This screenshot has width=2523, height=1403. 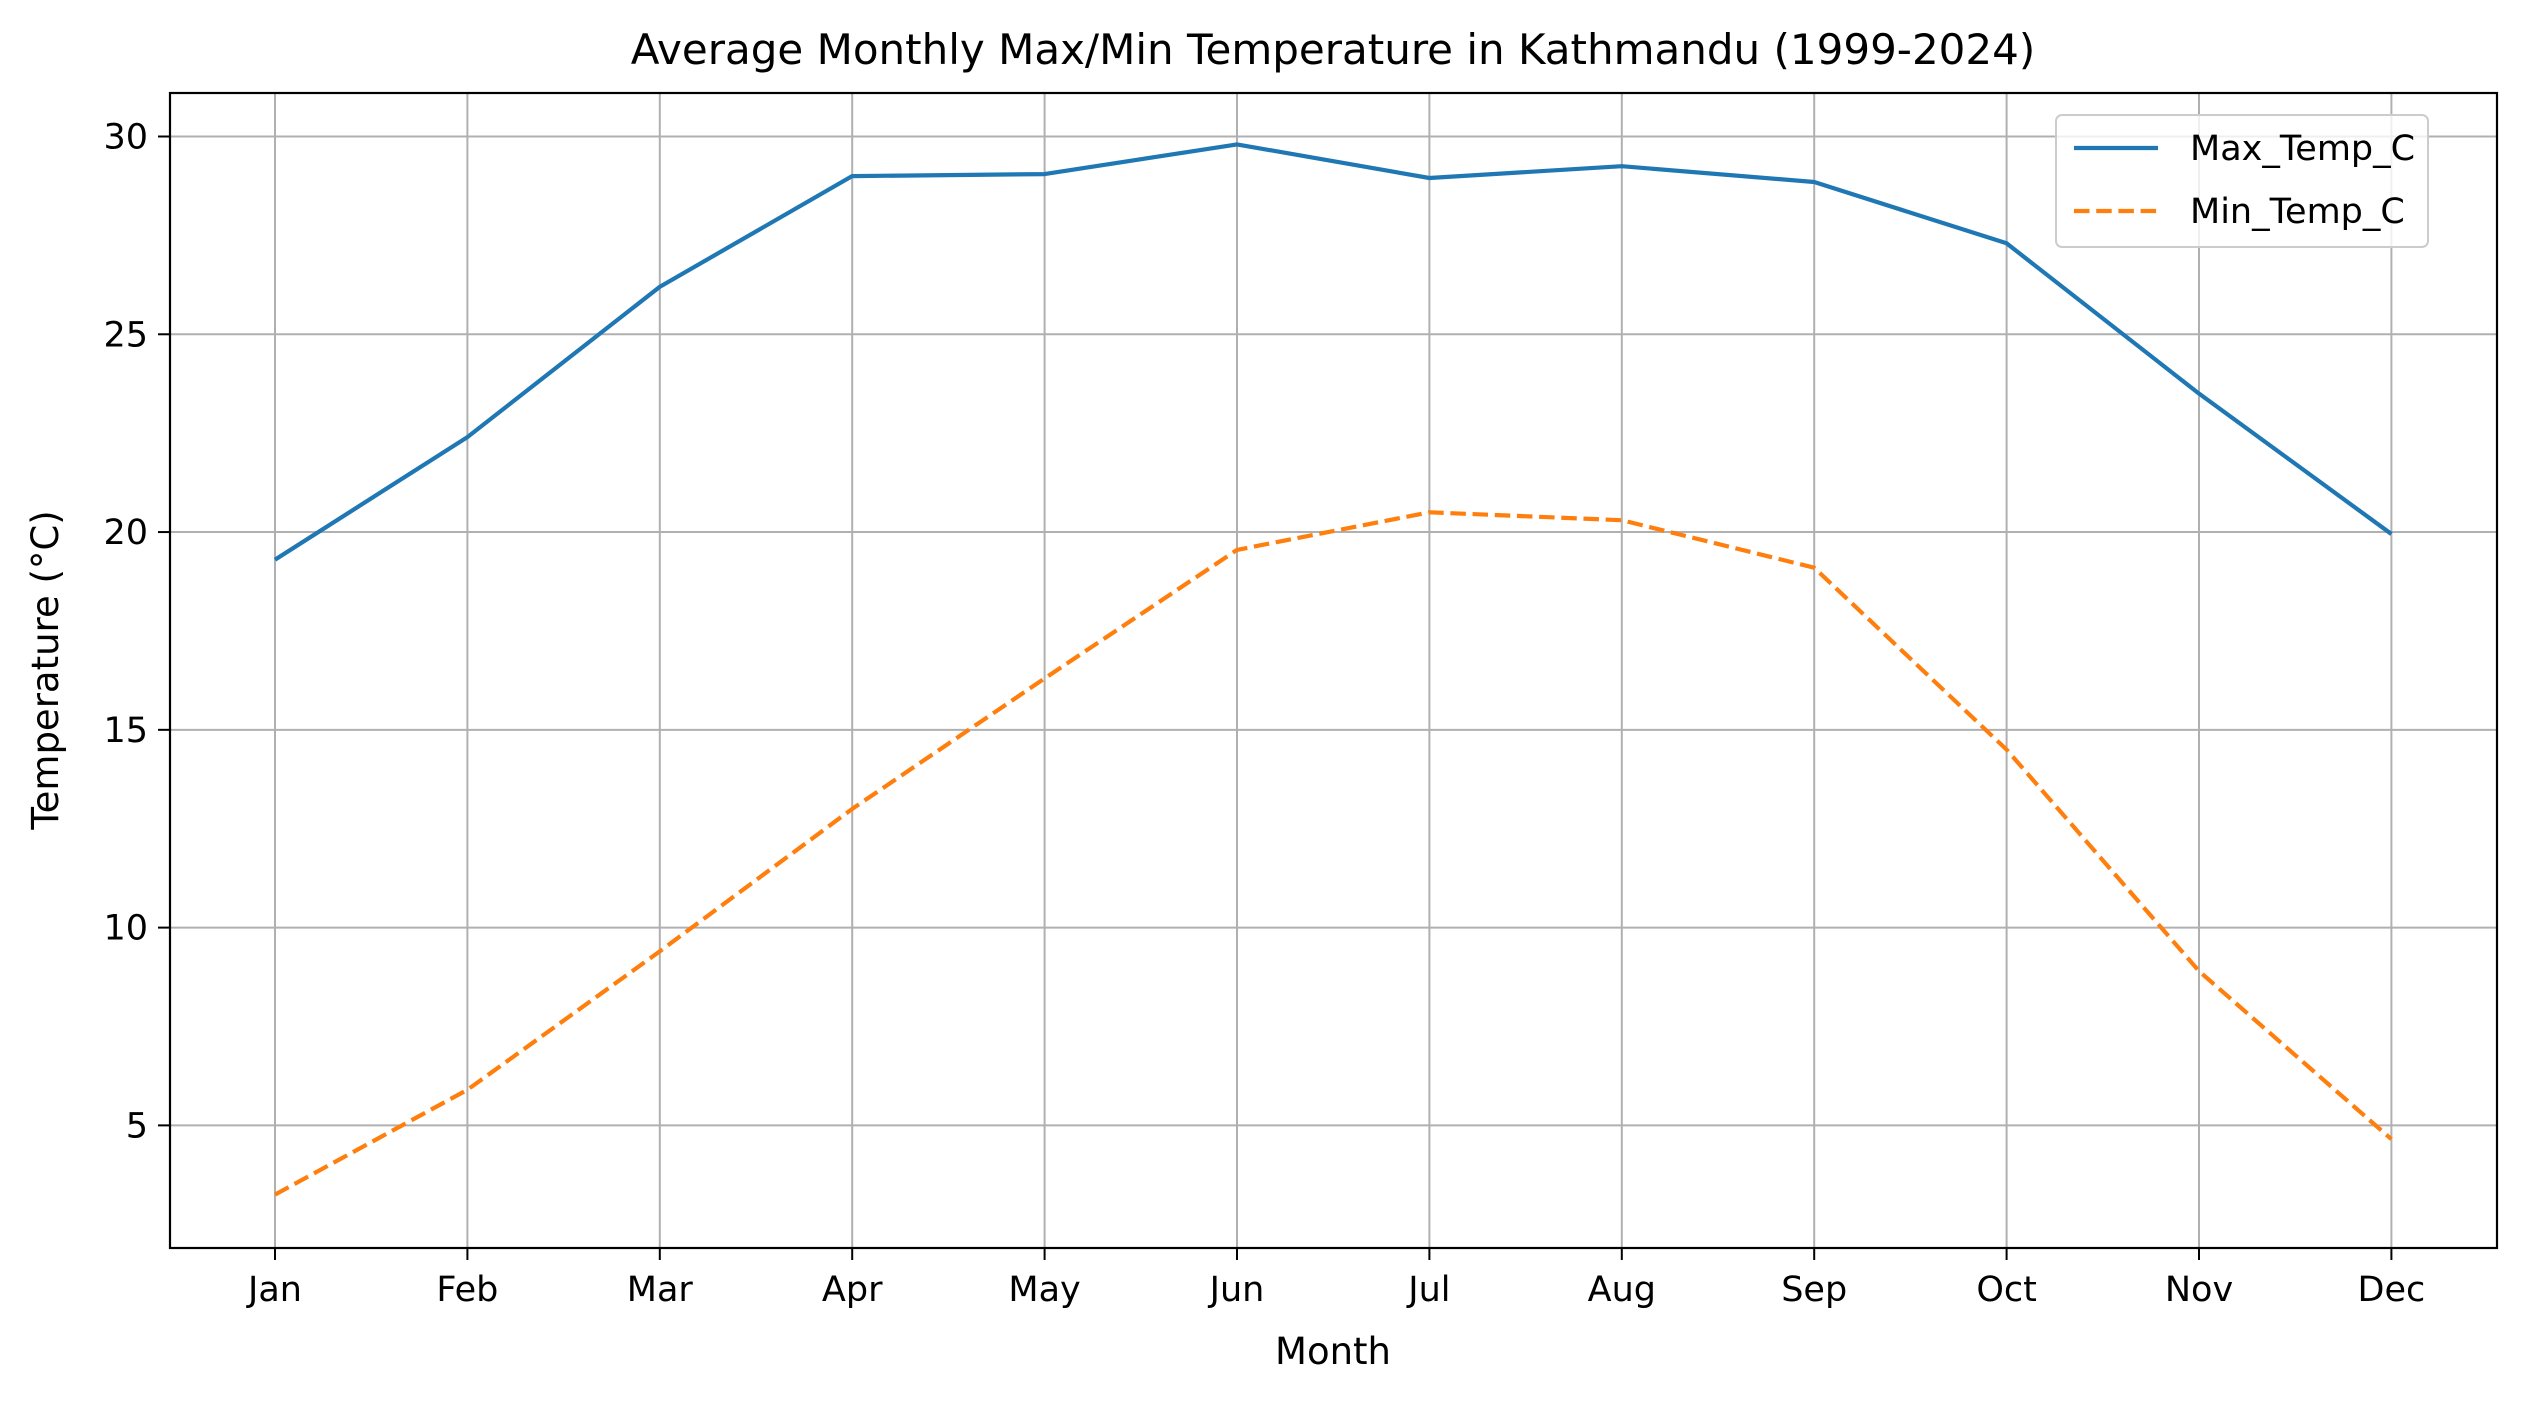 What do you see at coordinates (2006, 1290) in the screenshot?
I see `x-tick-label: Oct` at bounding box center [2006, 1290].